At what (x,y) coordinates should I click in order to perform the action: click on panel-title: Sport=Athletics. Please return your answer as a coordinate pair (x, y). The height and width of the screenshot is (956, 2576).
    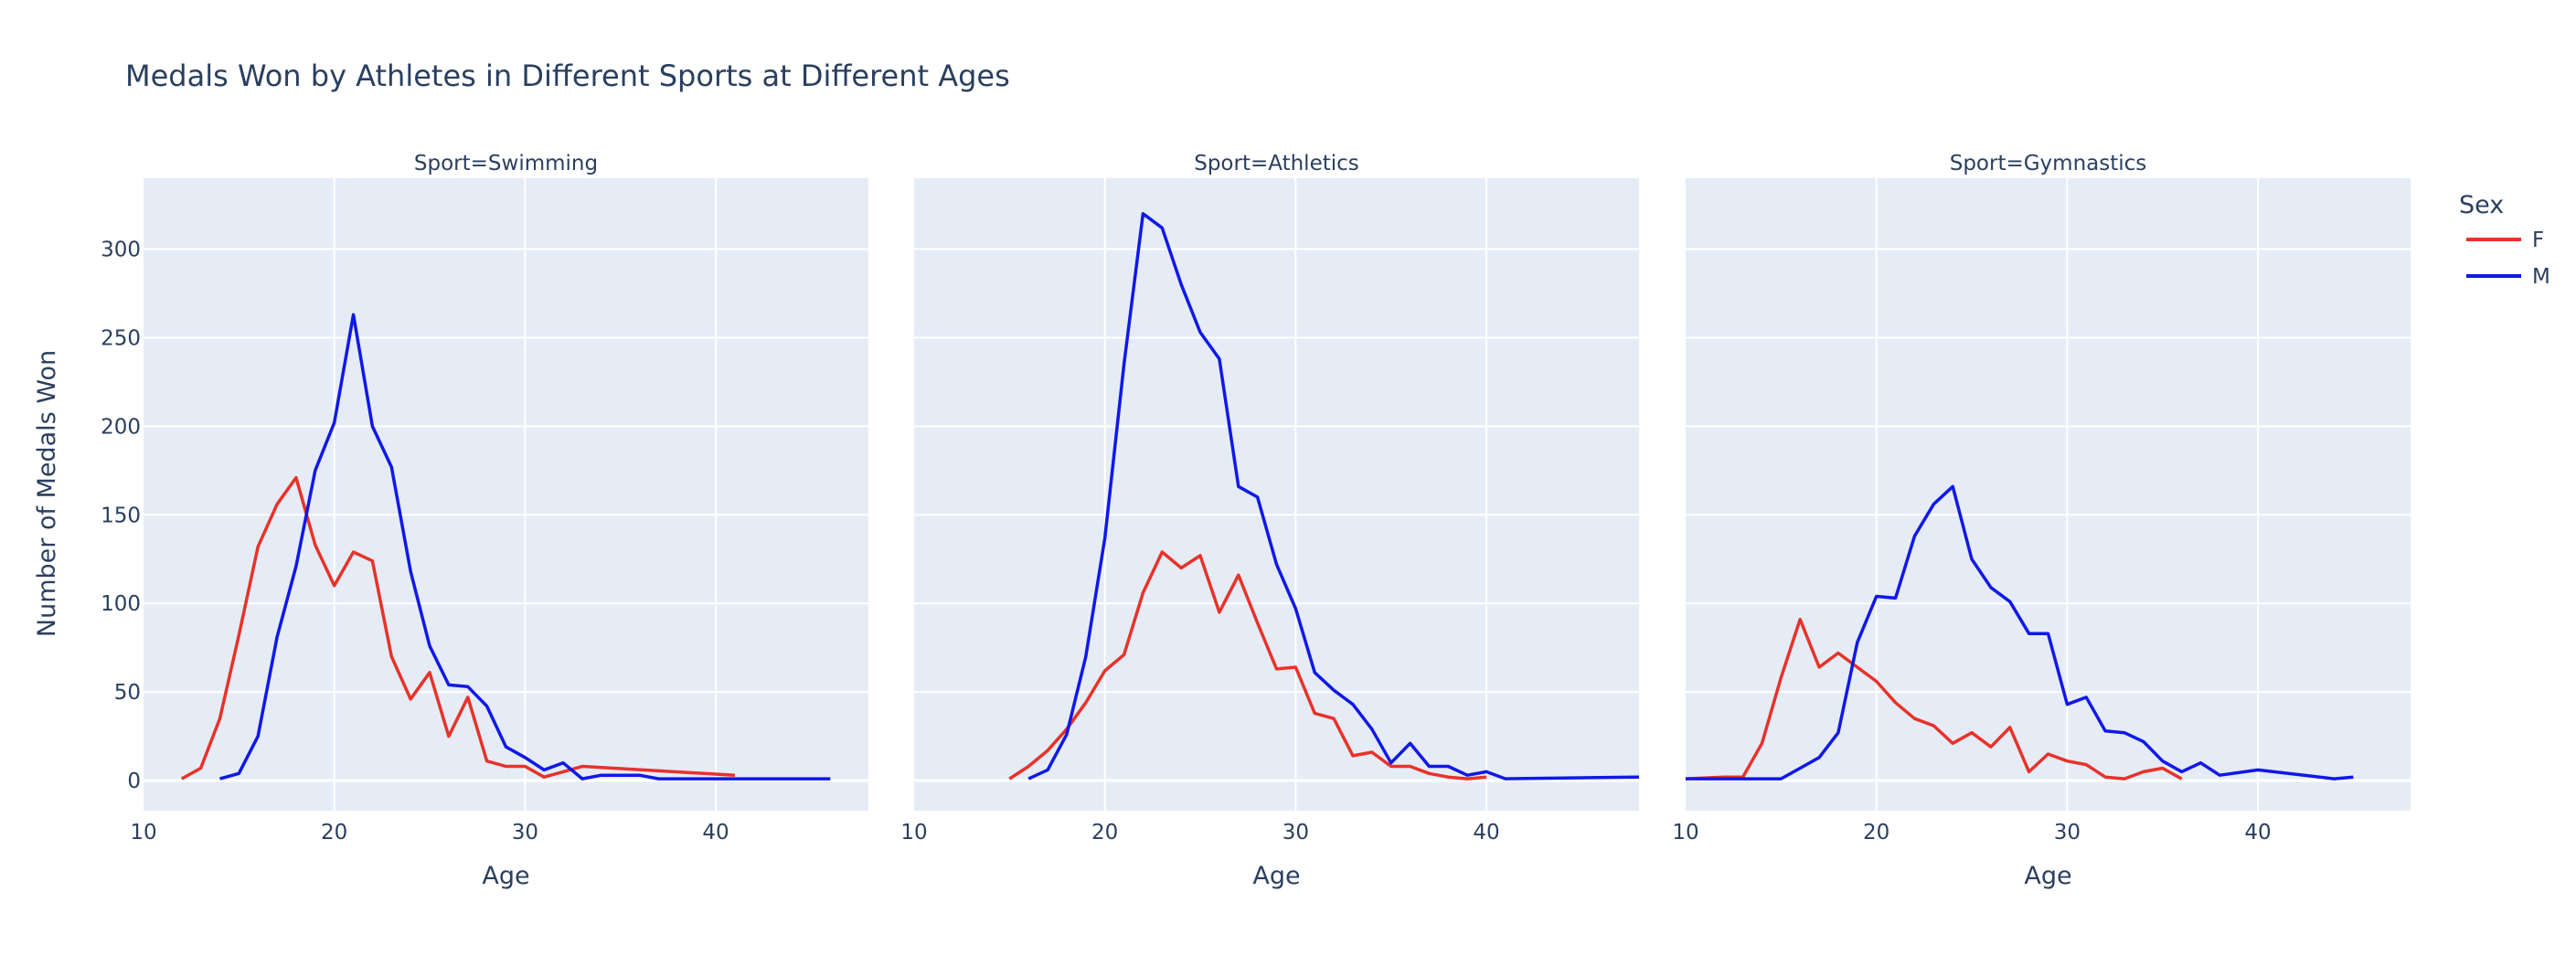
    Looking at the image, I should click on (1276, 163).